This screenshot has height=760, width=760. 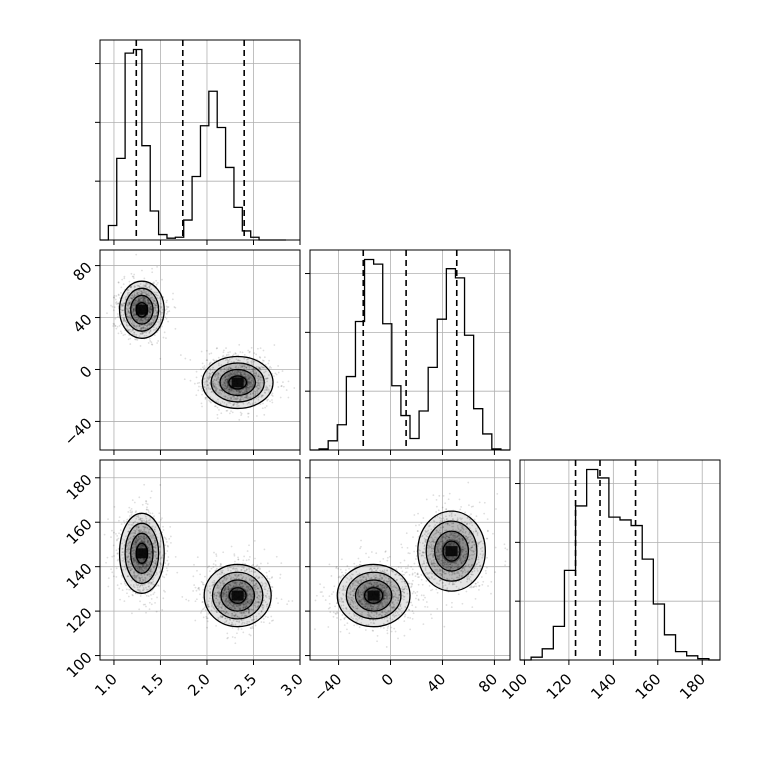 I want to click on contour-line, so click(x=237, y=382).